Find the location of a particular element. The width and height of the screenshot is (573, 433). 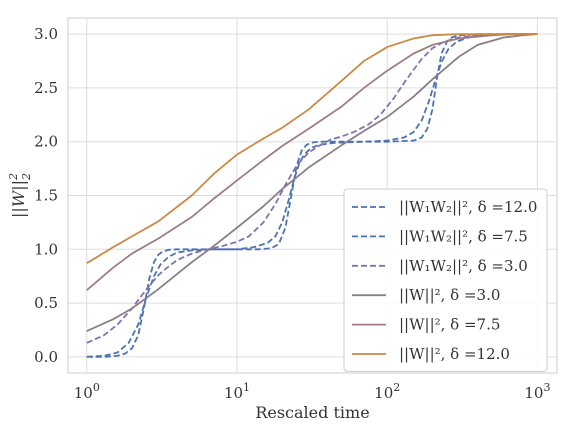

y-tick-label: 0.0 is located at coordinates (46, 357).